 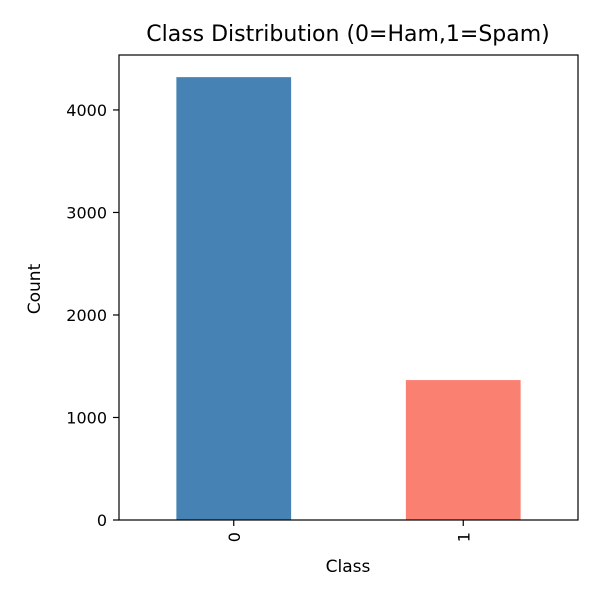 What do you see at coordinates (86, 315) in the screenshot?
I see `y-tick-label: 2000` at bounding box center [86, 315].